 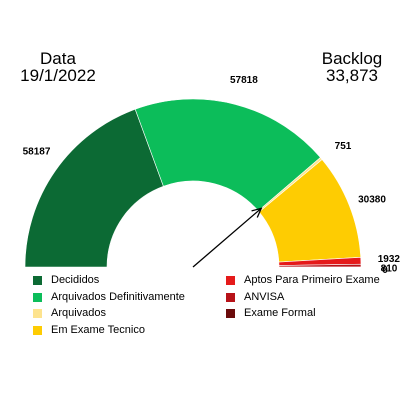 What do you see at coordinates (94, 188) in the screenshot?
I see `gauge-slice-decididos` at bounding box center [94, 188].